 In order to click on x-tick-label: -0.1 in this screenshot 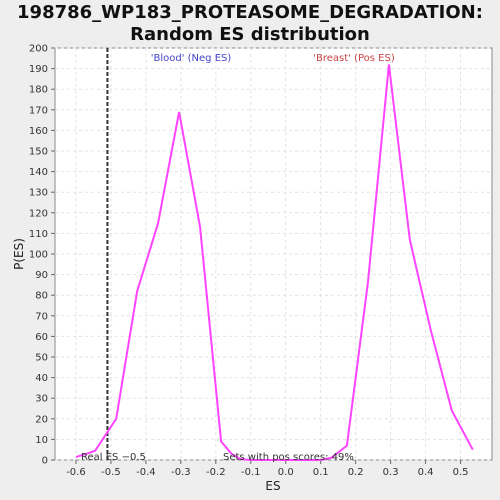, I will do `click(251, 472)`.